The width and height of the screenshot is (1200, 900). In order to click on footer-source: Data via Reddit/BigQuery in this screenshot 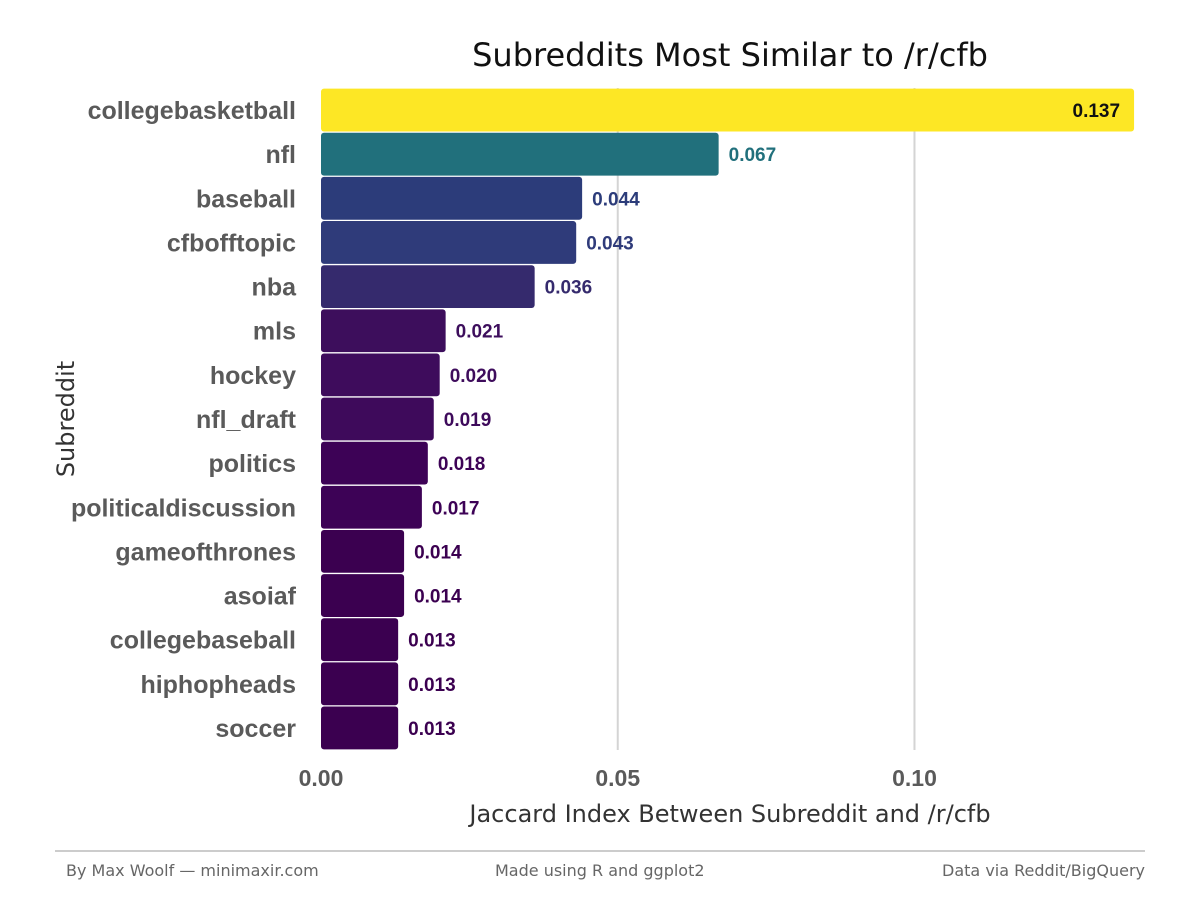, I will do `click(1043, 870)`.